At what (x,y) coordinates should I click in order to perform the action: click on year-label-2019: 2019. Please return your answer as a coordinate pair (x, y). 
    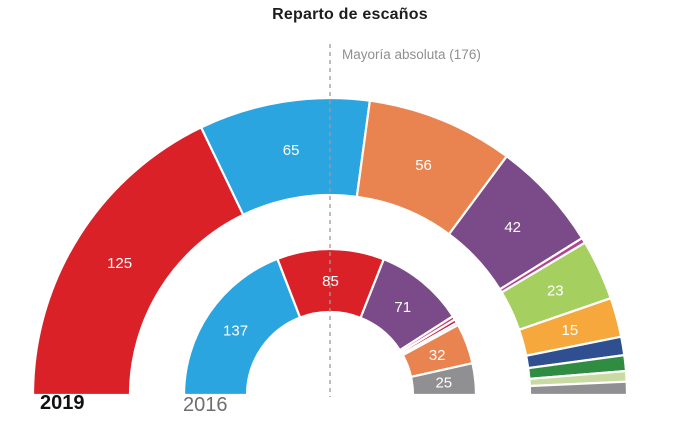
    Looking at the image, I should click on (62, 403).